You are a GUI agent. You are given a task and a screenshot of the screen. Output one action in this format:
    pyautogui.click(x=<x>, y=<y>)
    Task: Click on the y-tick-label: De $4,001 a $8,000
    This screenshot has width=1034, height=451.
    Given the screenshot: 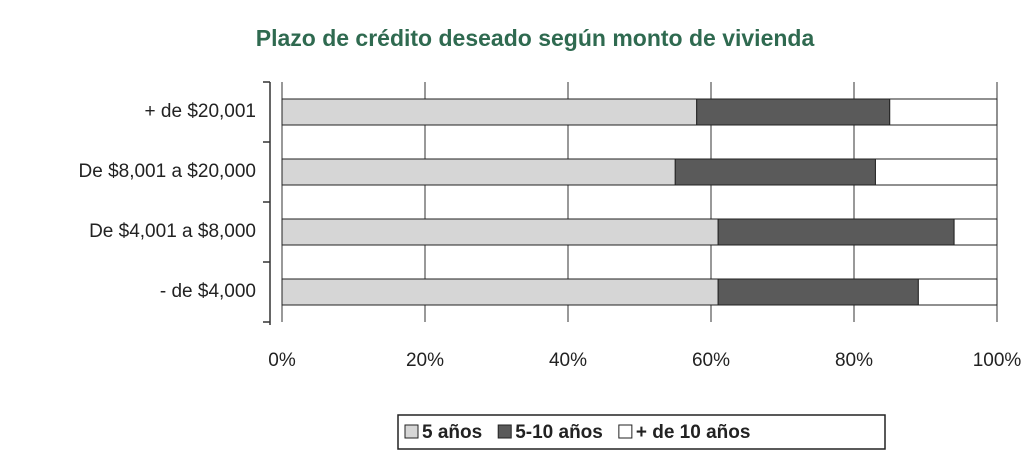 What is the action you would take?
    pyautogui.click(x=172, y=231)
    